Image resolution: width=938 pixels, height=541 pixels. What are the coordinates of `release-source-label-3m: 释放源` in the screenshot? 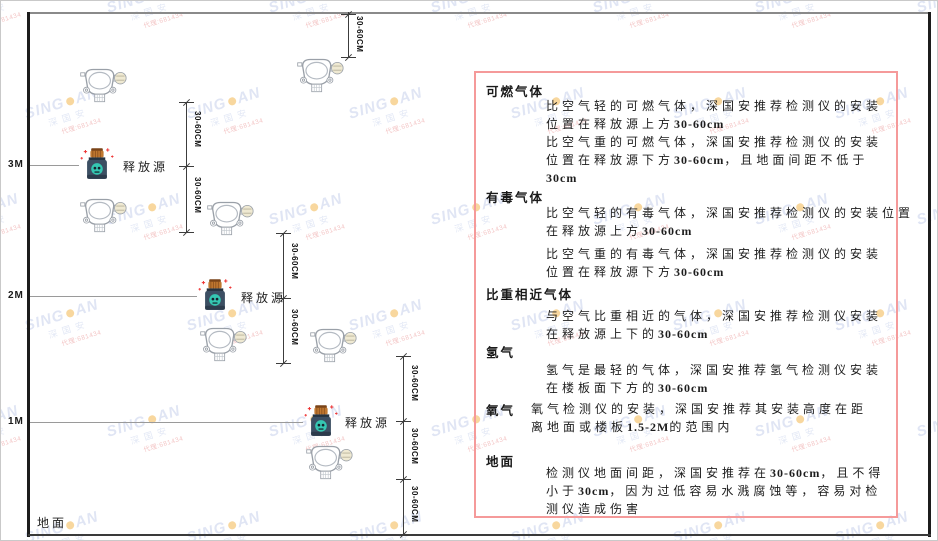 It's located at (146, 167).